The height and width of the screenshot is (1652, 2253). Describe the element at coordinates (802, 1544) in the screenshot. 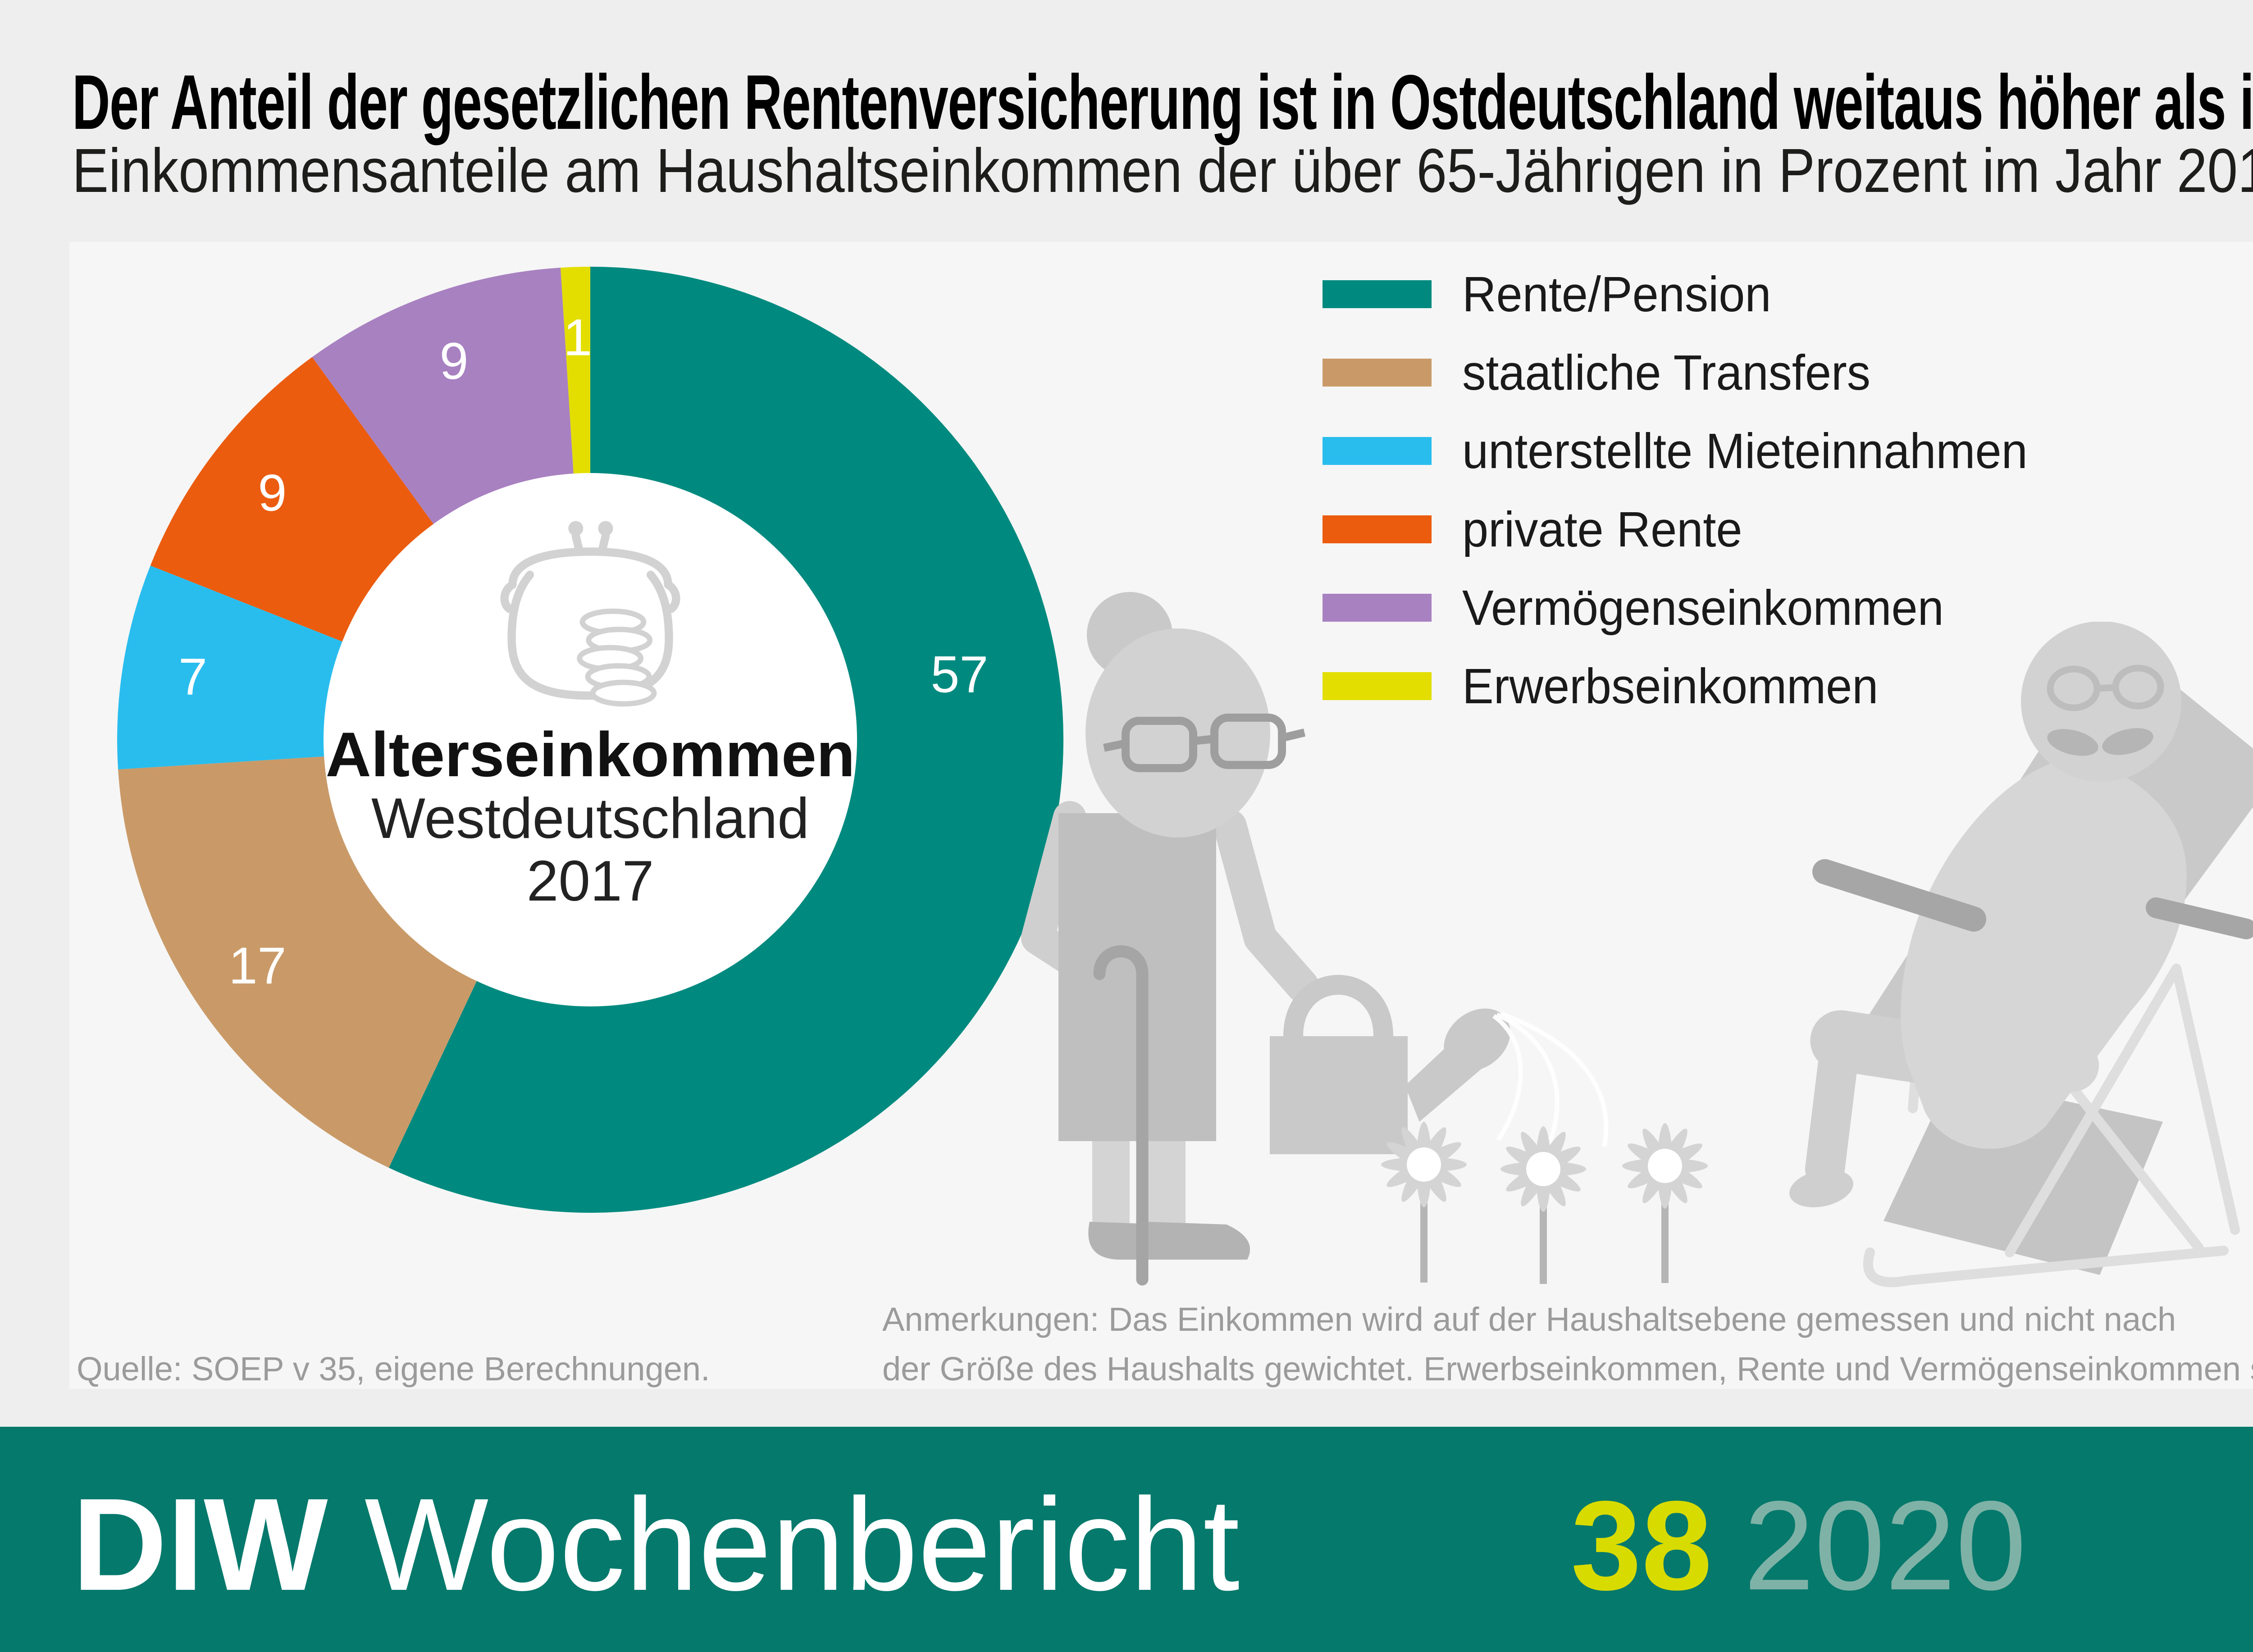

I see `publication-title-name: Wochenbericht` at that location.